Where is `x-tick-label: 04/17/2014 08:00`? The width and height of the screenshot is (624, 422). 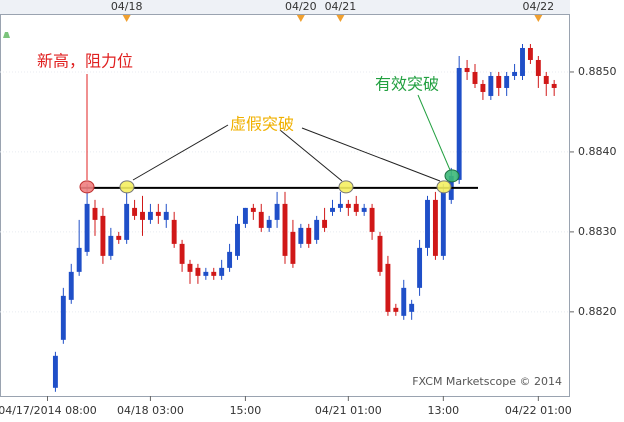 x-tick-label: 04/17/2014 08:00 is located at coordinates (48, 410).